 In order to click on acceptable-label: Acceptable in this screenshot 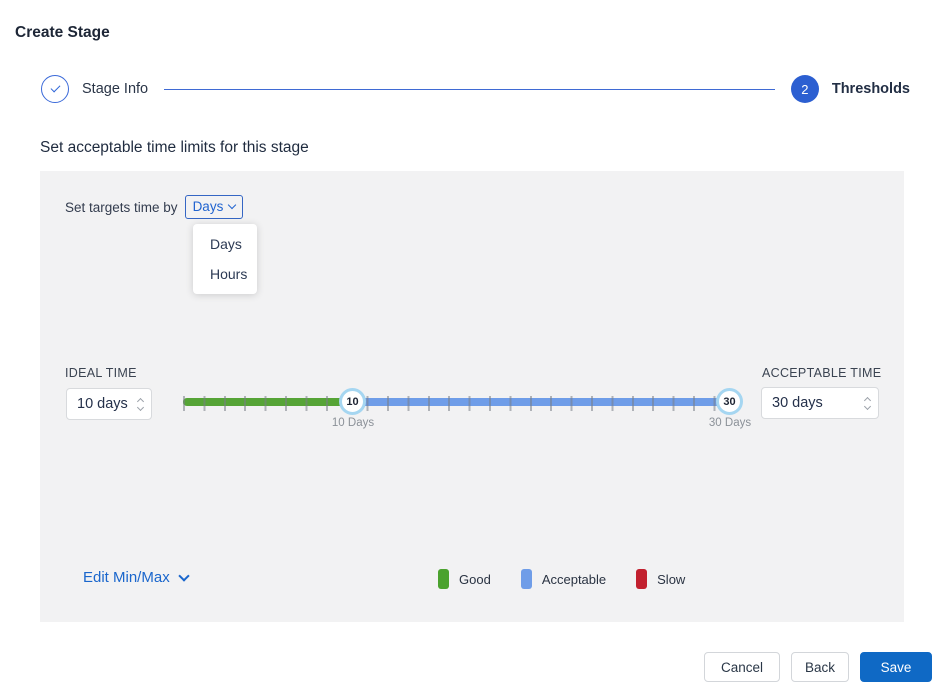, I will do `click(574, 579)`.